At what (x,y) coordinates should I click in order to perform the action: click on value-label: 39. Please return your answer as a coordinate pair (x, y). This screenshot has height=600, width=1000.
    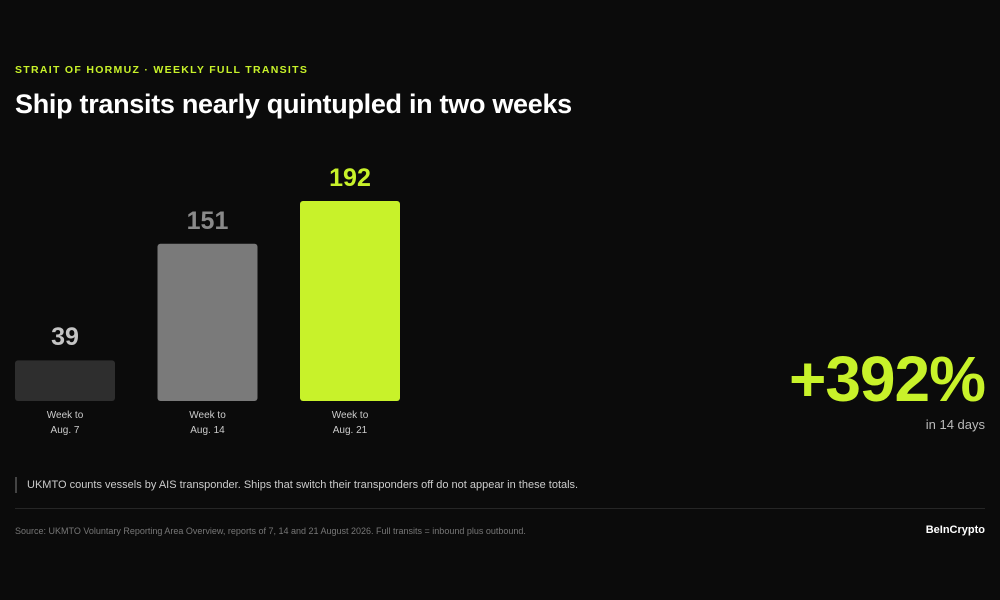
    Looking at the image, I should click on (65, 337).